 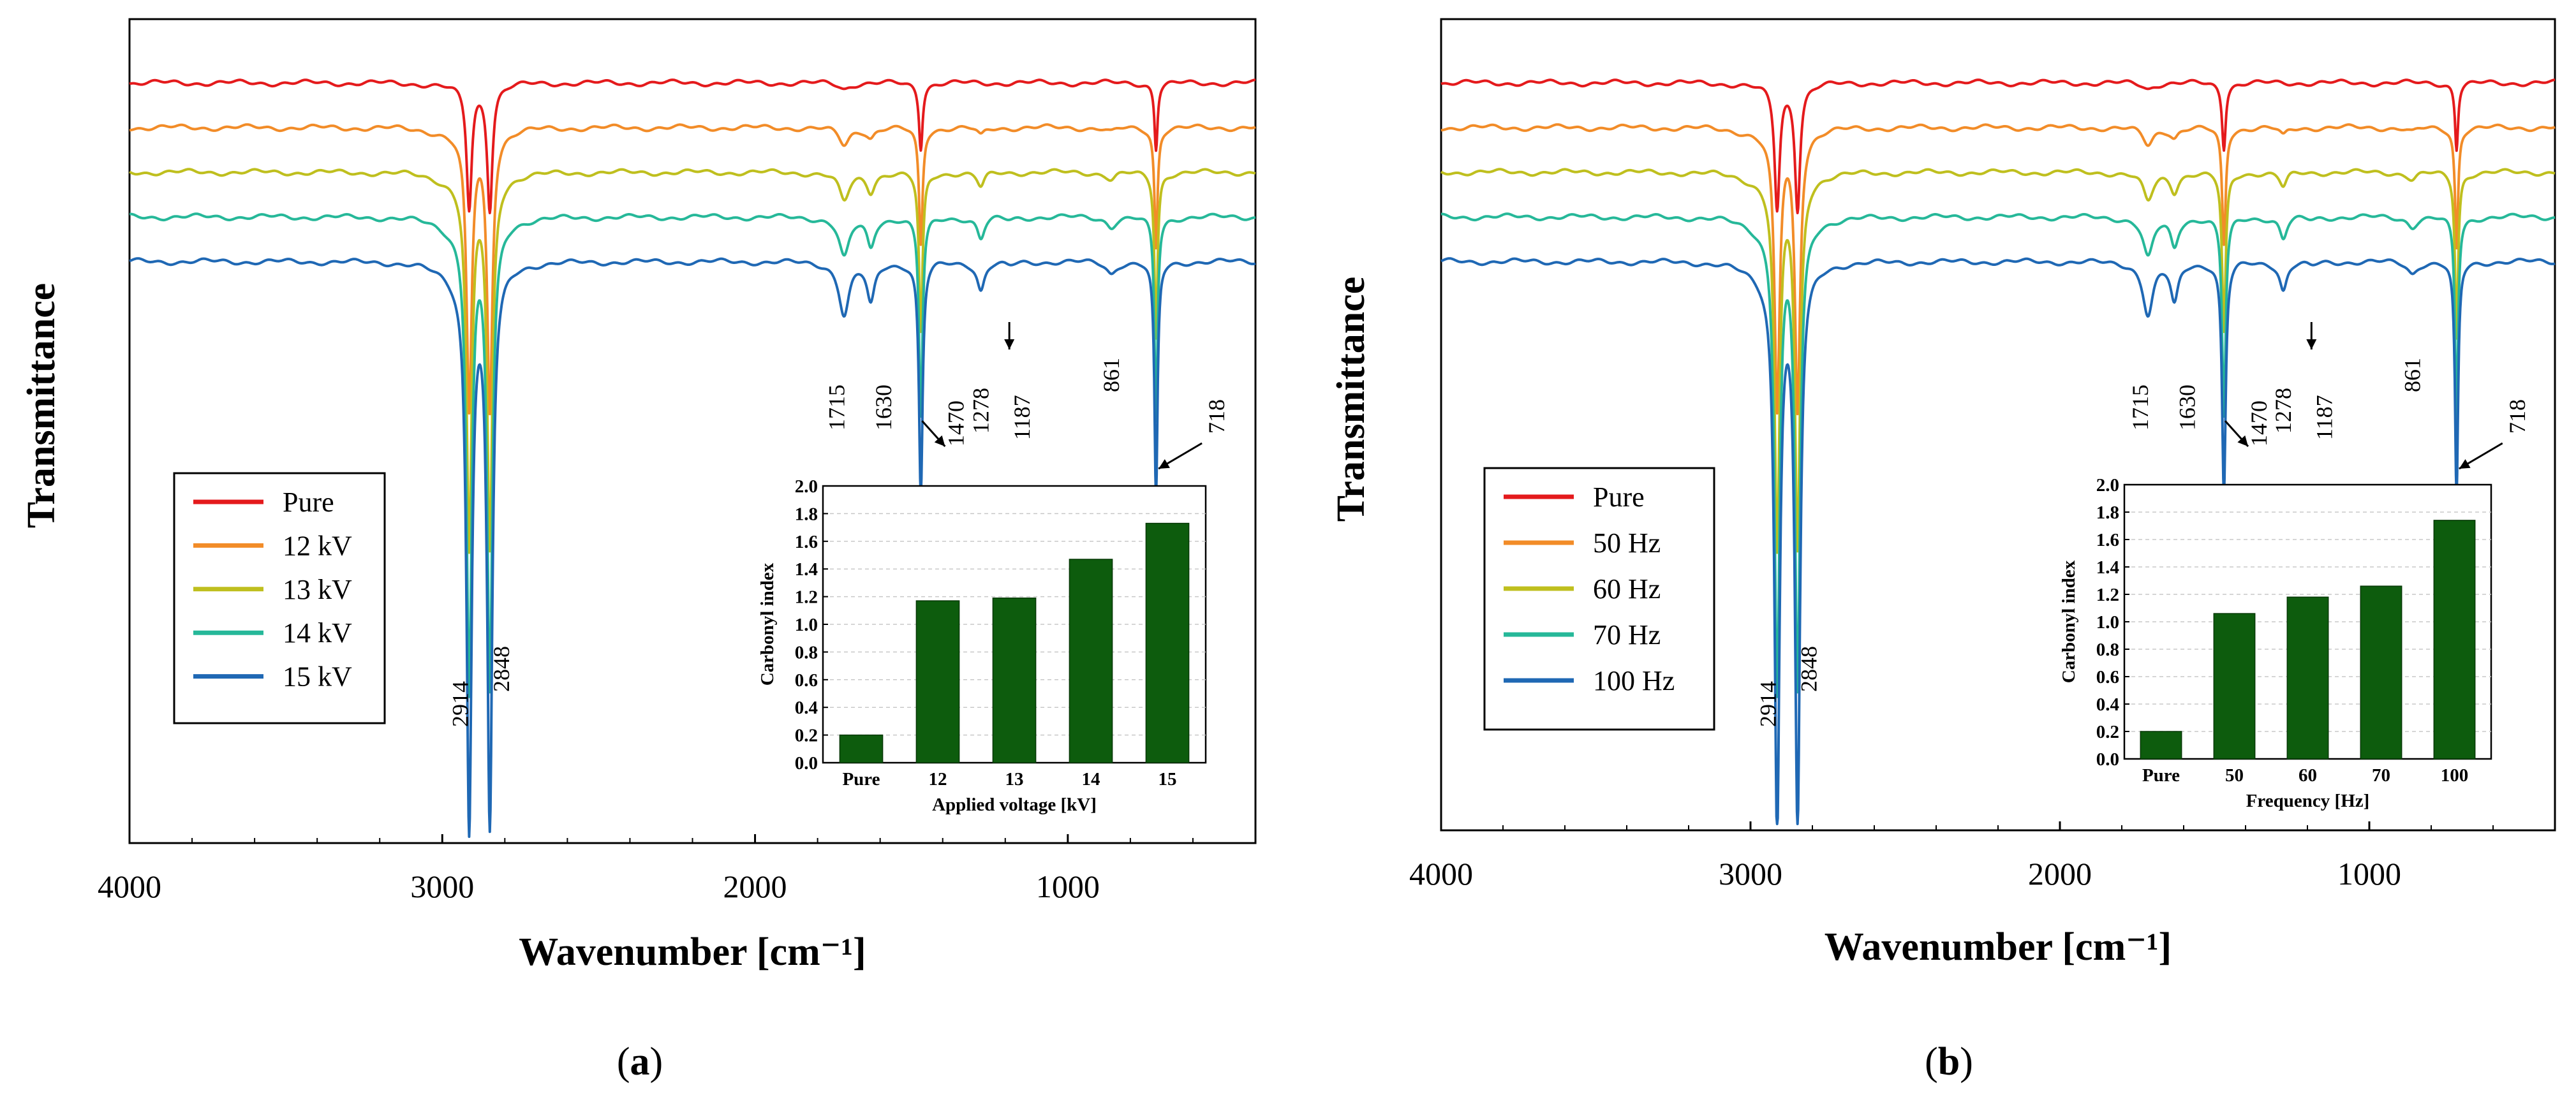 What do you see at coordinates (2107, 704) in the screenshot?
I see `inset-y-tick-label: 0.4` at bounding box center [2107, 704].